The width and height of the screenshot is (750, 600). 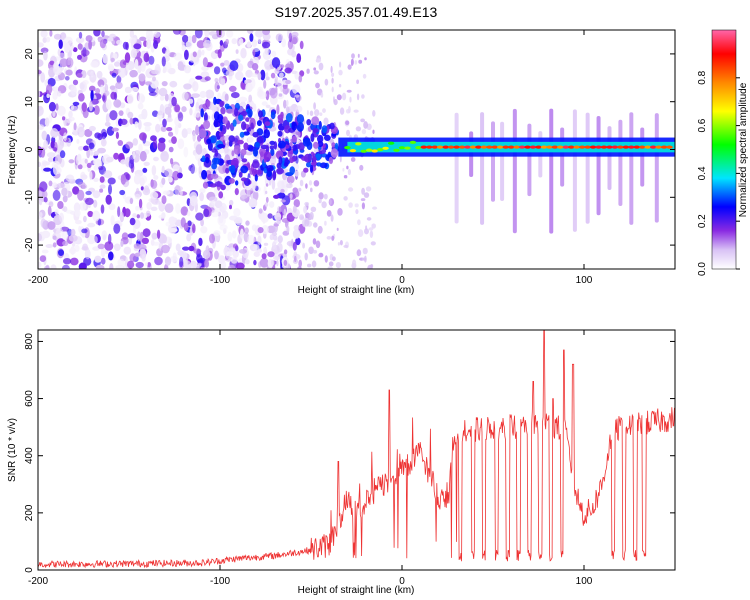 I want to click on y-tick-label: 800, so click(x=29, y=341).